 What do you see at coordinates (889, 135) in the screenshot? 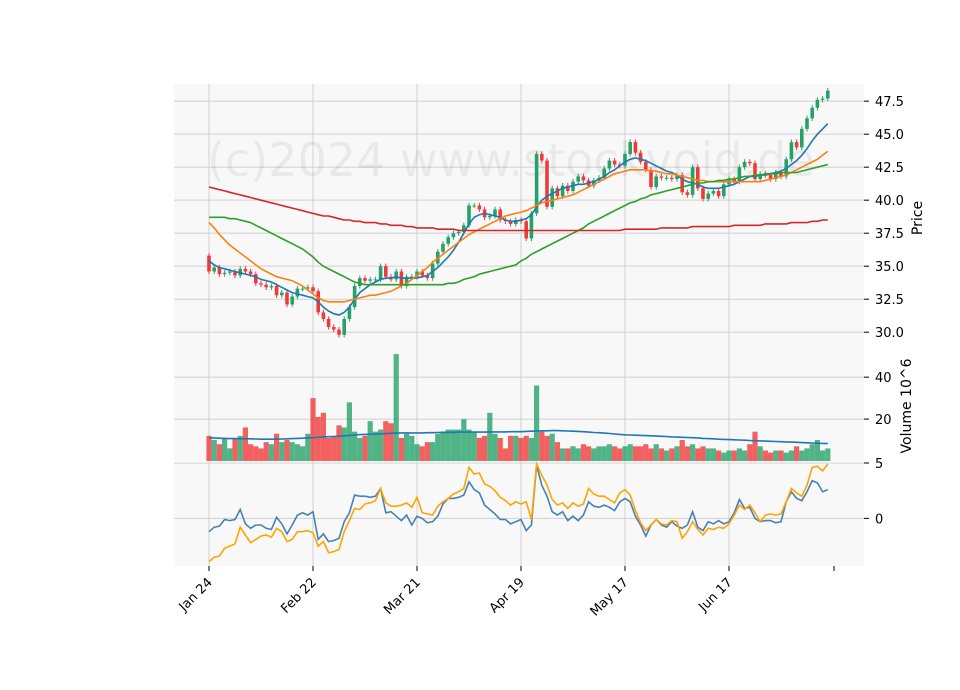
I see `y-tick-label: 45.0` at bounding box center [889, 135].